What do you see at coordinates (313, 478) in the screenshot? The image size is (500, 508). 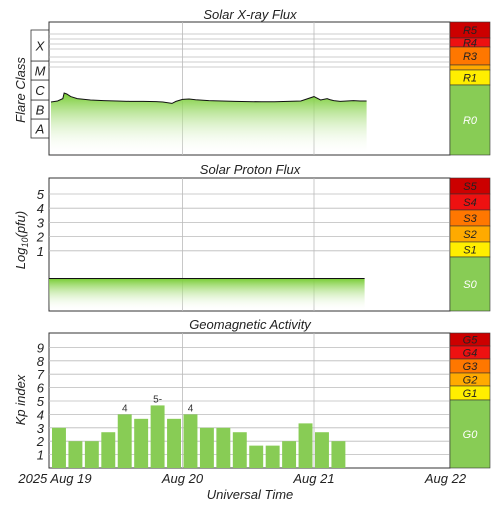 I see `x-axis-tick-label: Aug 21` at bounding box center [313, 478].